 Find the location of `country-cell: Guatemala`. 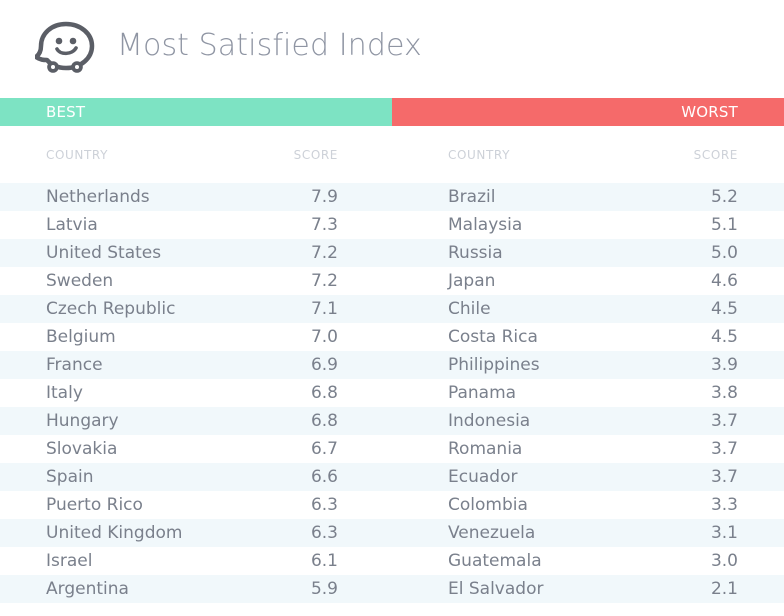

country-cell: Guatemala is located at coordinates (495, 561).